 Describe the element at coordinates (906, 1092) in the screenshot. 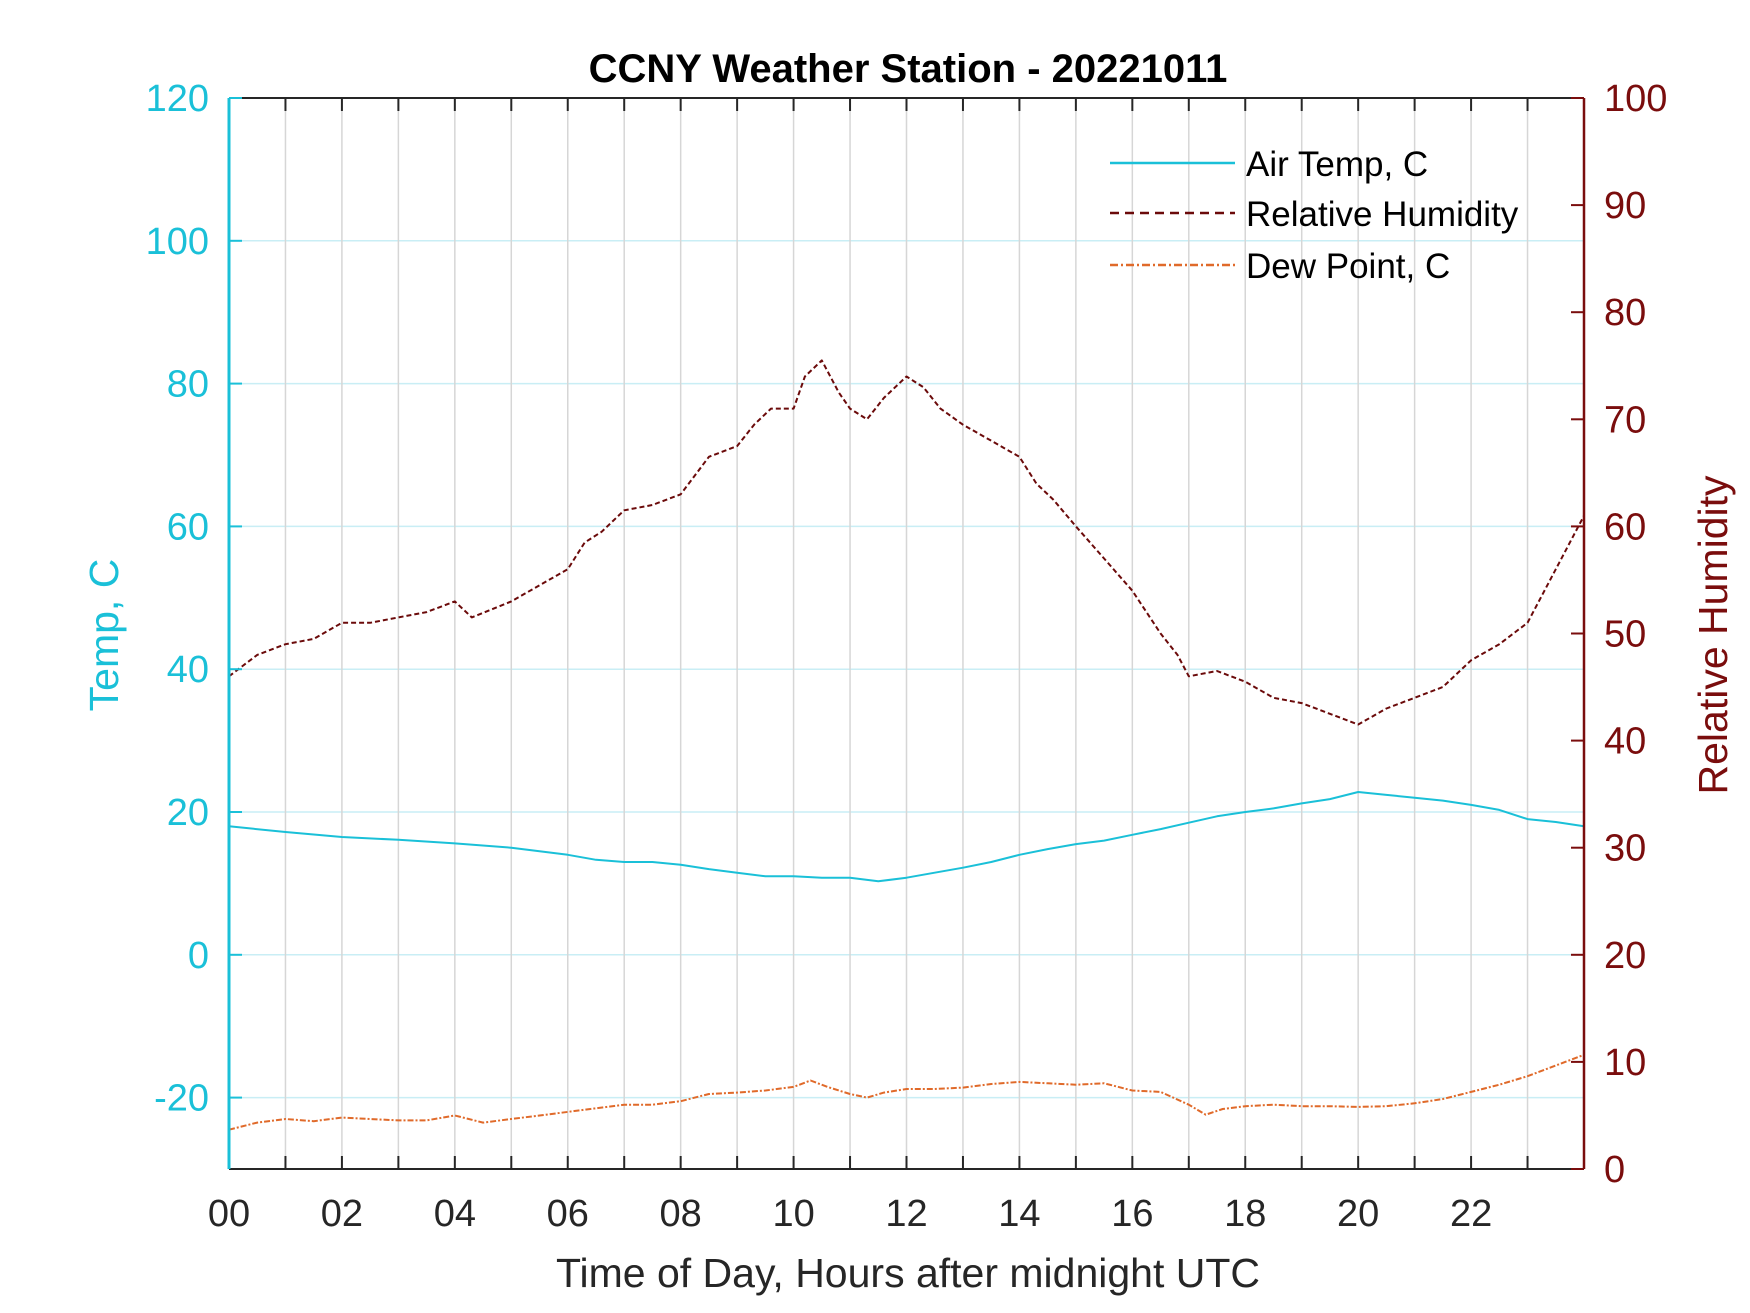

I see `series-dew-point` at that location.